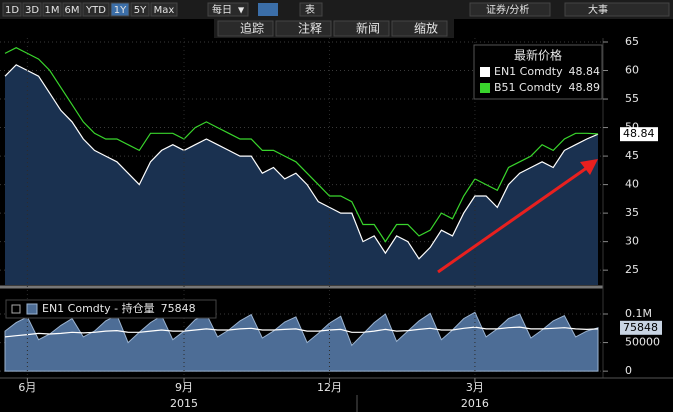 The height and width of the screenshot is (412, 673). What do you see at coordinates (310, 28) in the screenshot?
I see `tool-label: 注释` at bounding box center [310, 28].